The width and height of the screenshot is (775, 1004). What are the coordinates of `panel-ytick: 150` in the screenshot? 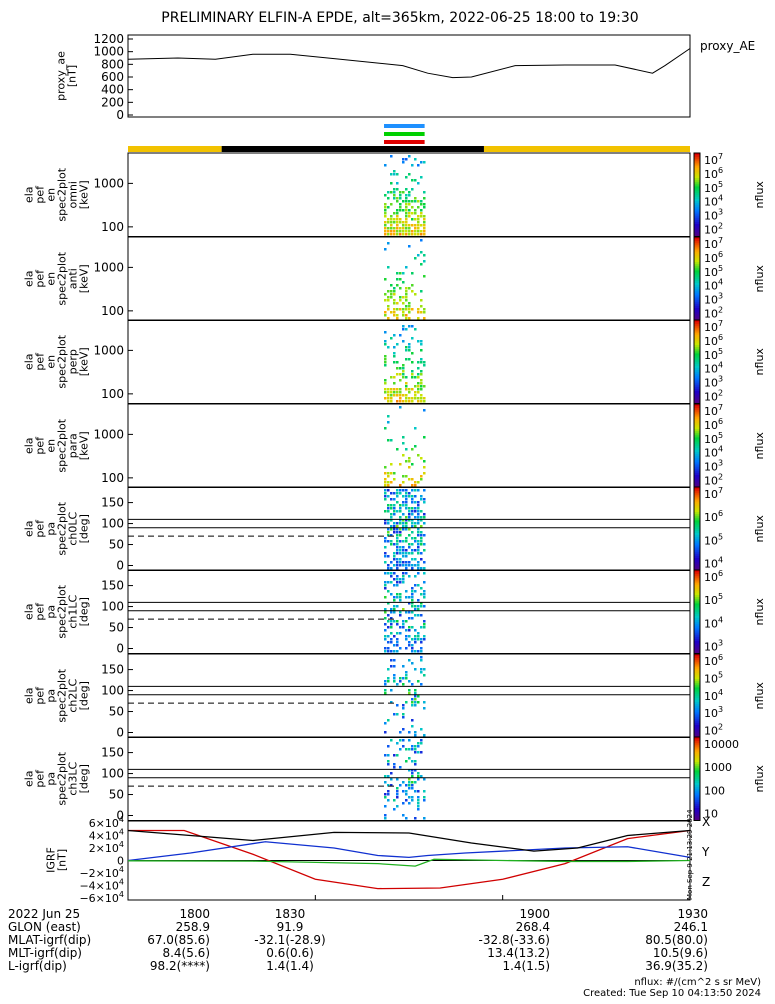 It's located at (112, 503).